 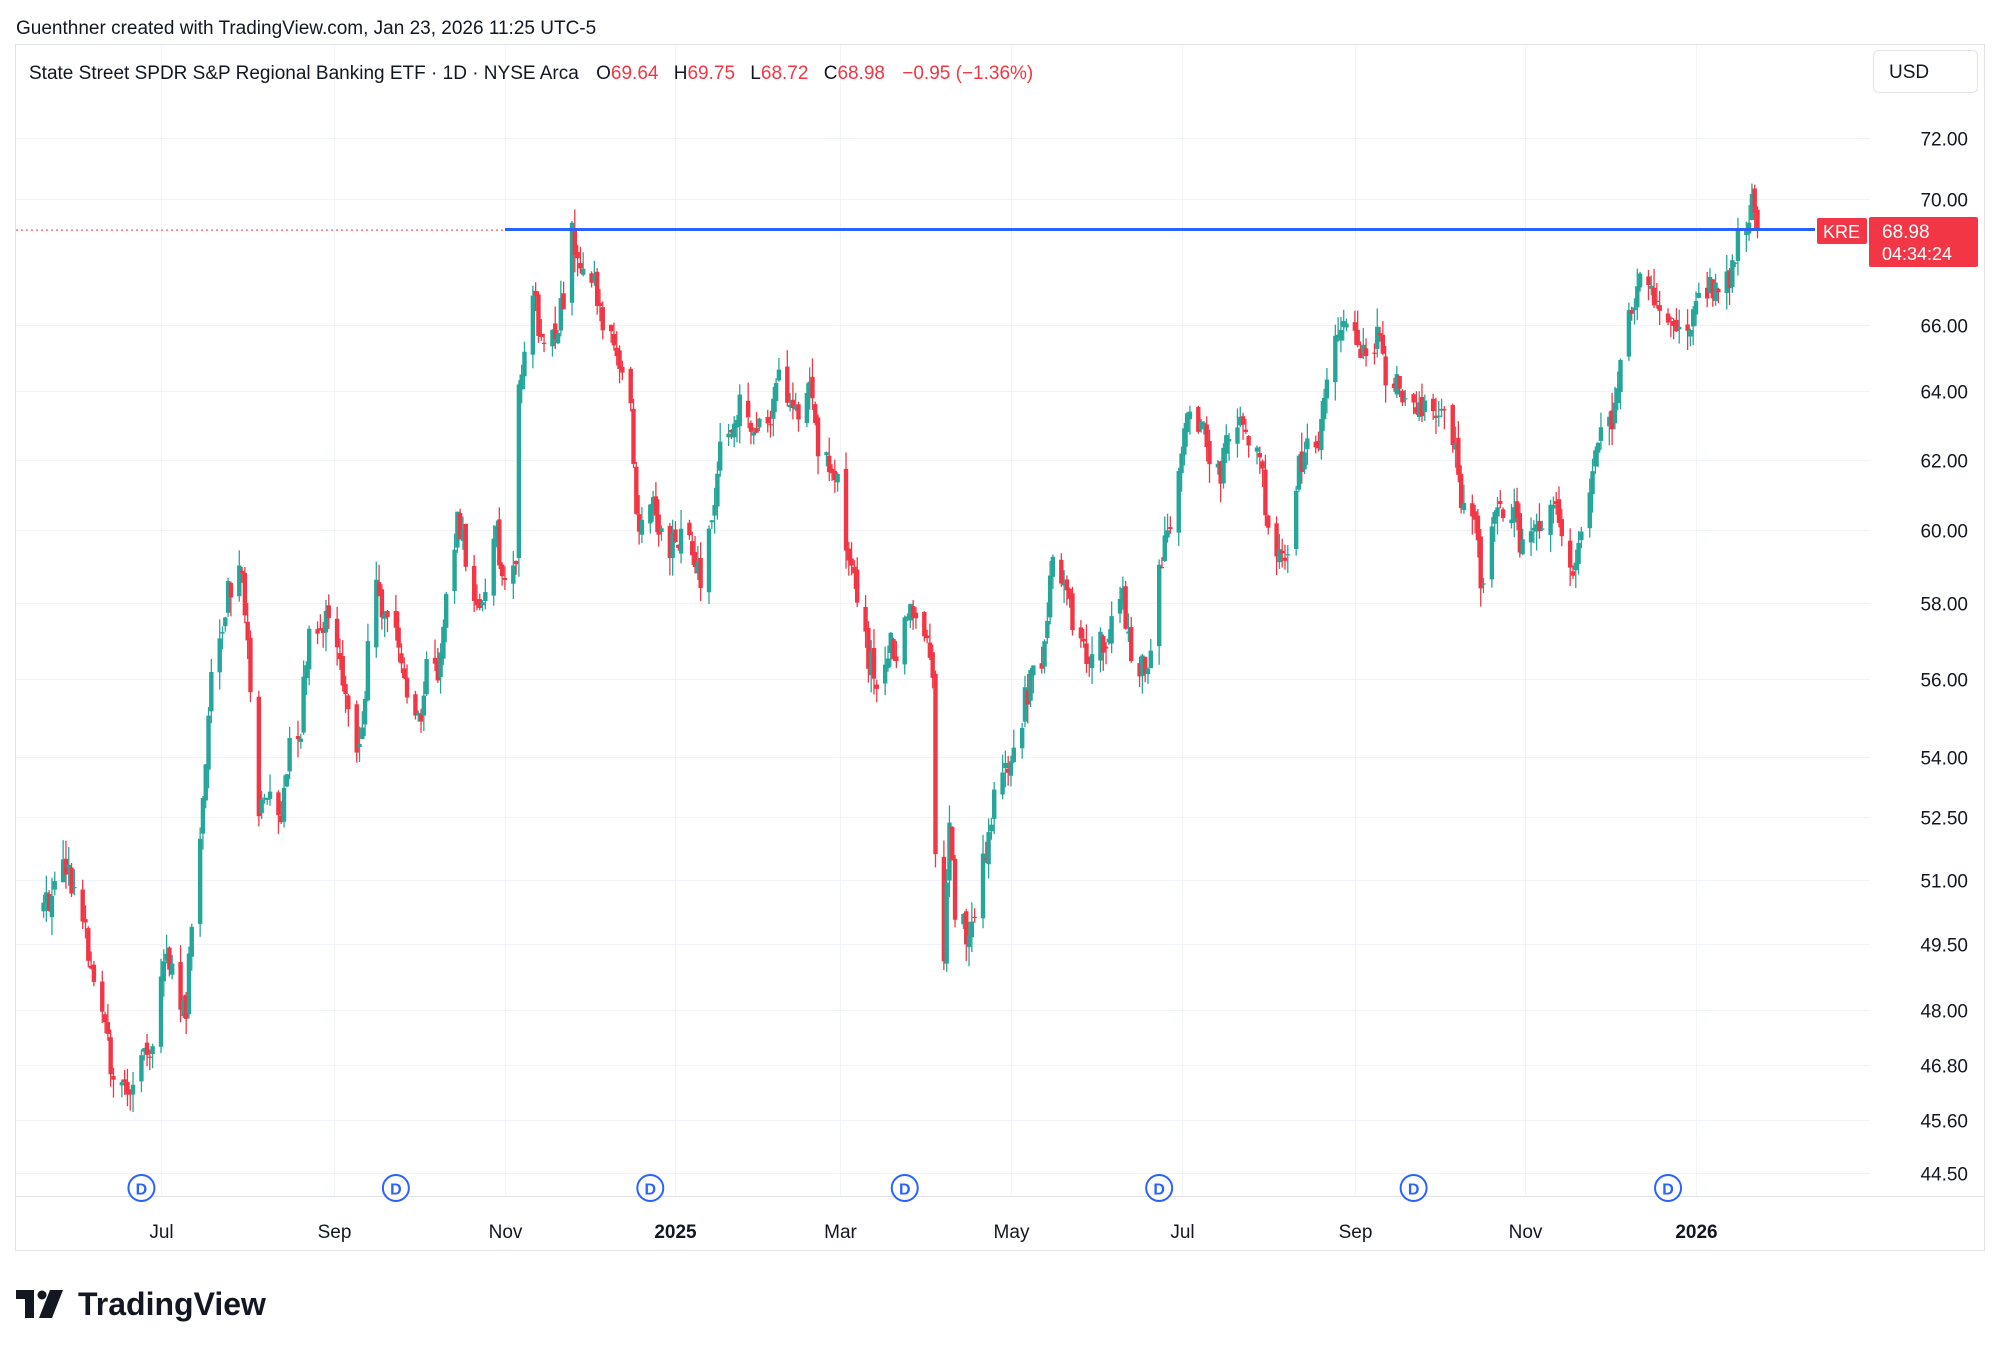 I want to click on currency-button-box, so click(x=1925, y=71).